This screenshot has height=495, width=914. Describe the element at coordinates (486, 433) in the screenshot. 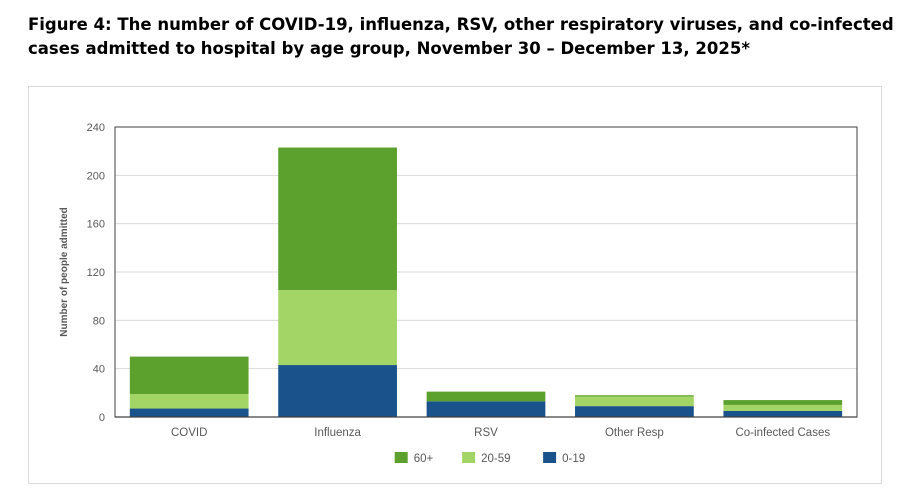

I see `x-category-label: RSV` at that location.